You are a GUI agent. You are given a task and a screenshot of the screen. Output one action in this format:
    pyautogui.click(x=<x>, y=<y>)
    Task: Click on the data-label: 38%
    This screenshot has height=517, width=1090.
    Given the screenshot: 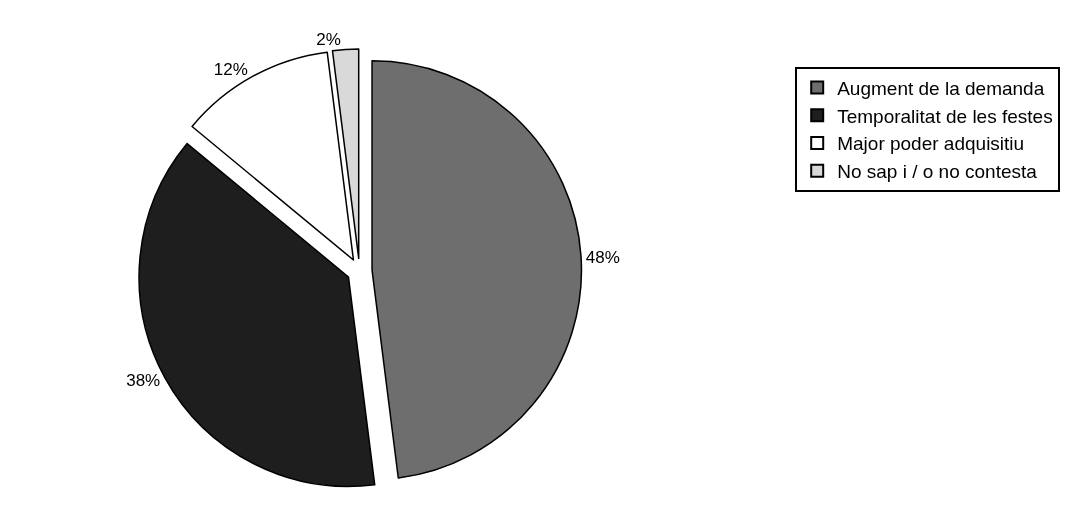 What is the action you would take?
    pyautogui.click(x=143, y=380)
    